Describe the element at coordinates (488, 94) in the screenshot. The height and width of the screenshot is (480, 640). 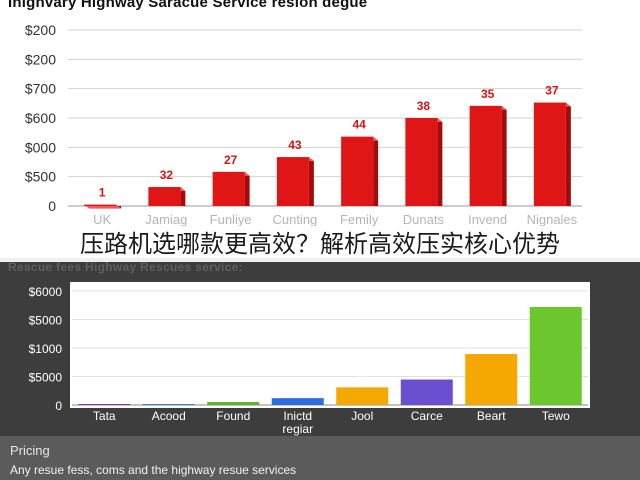
I see `top-bar-value-label: 35` at that location.